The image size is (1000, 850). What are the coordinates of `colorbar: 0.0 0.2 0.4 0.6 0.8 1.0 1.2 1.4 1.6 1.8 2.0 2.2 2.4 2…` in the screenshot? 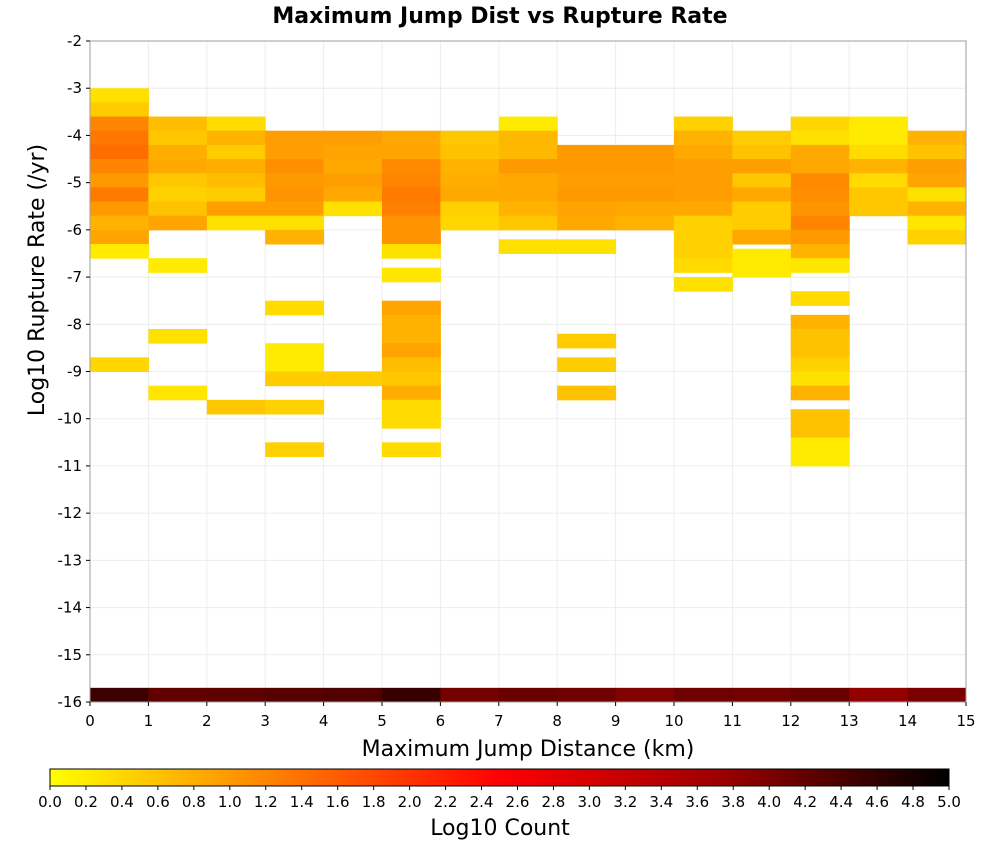 It's located at (499, 804).